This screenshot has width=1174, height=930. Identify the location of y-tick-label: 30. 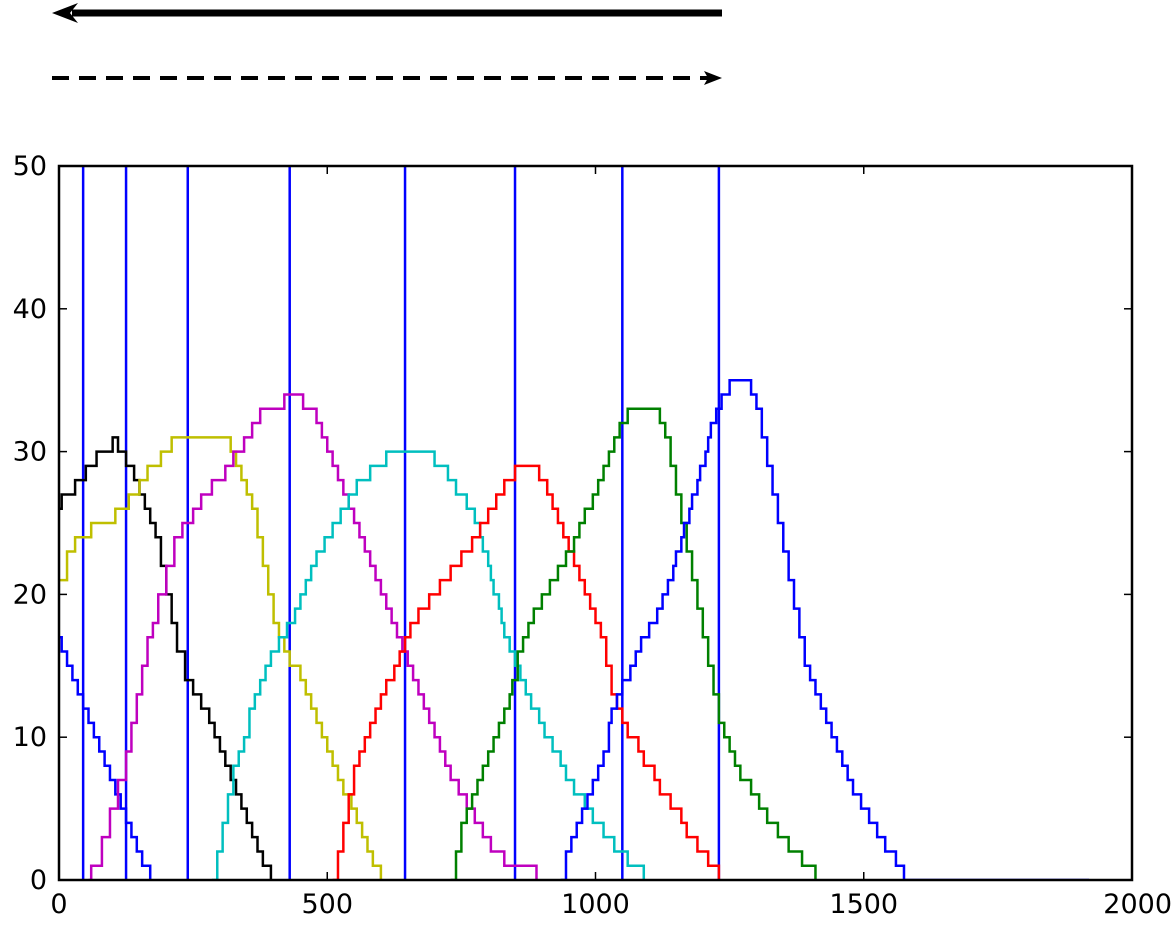
(30, 452).